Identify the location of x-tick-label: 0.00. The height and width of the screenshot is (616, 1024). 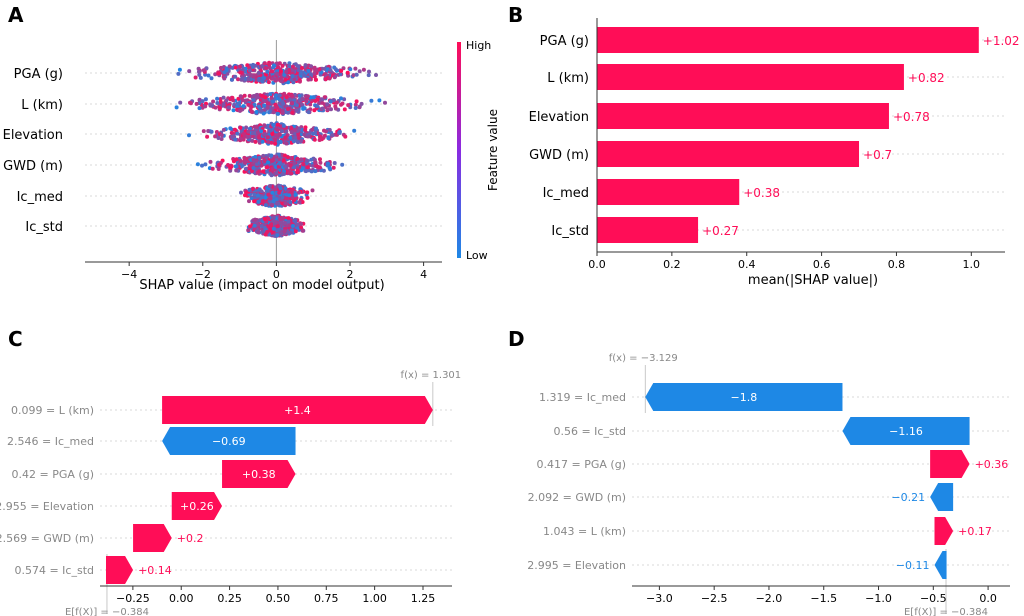
(181, 598).